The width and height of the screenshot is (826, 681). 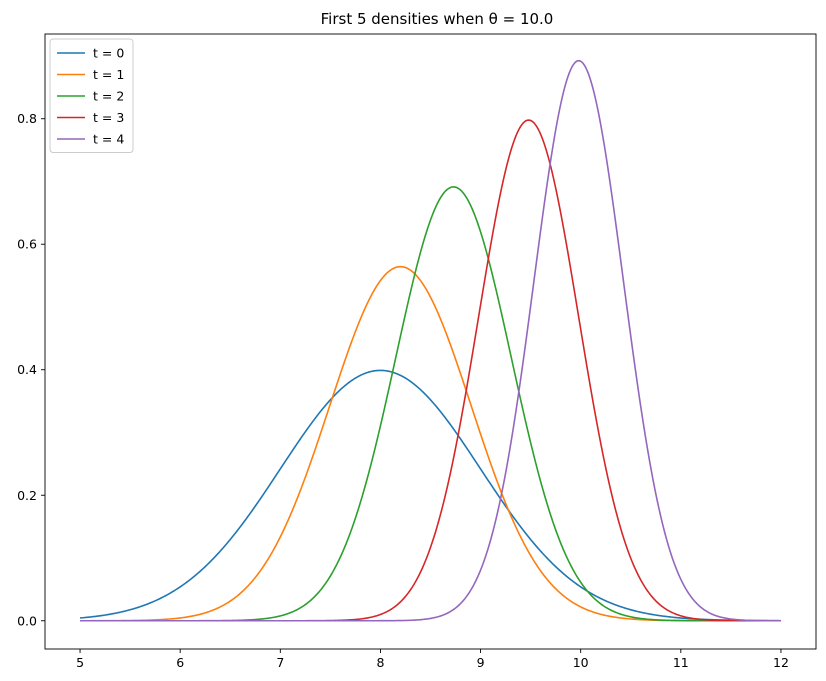 I want to click on y-tick-label: 0.6, so click(x=27, y=244).